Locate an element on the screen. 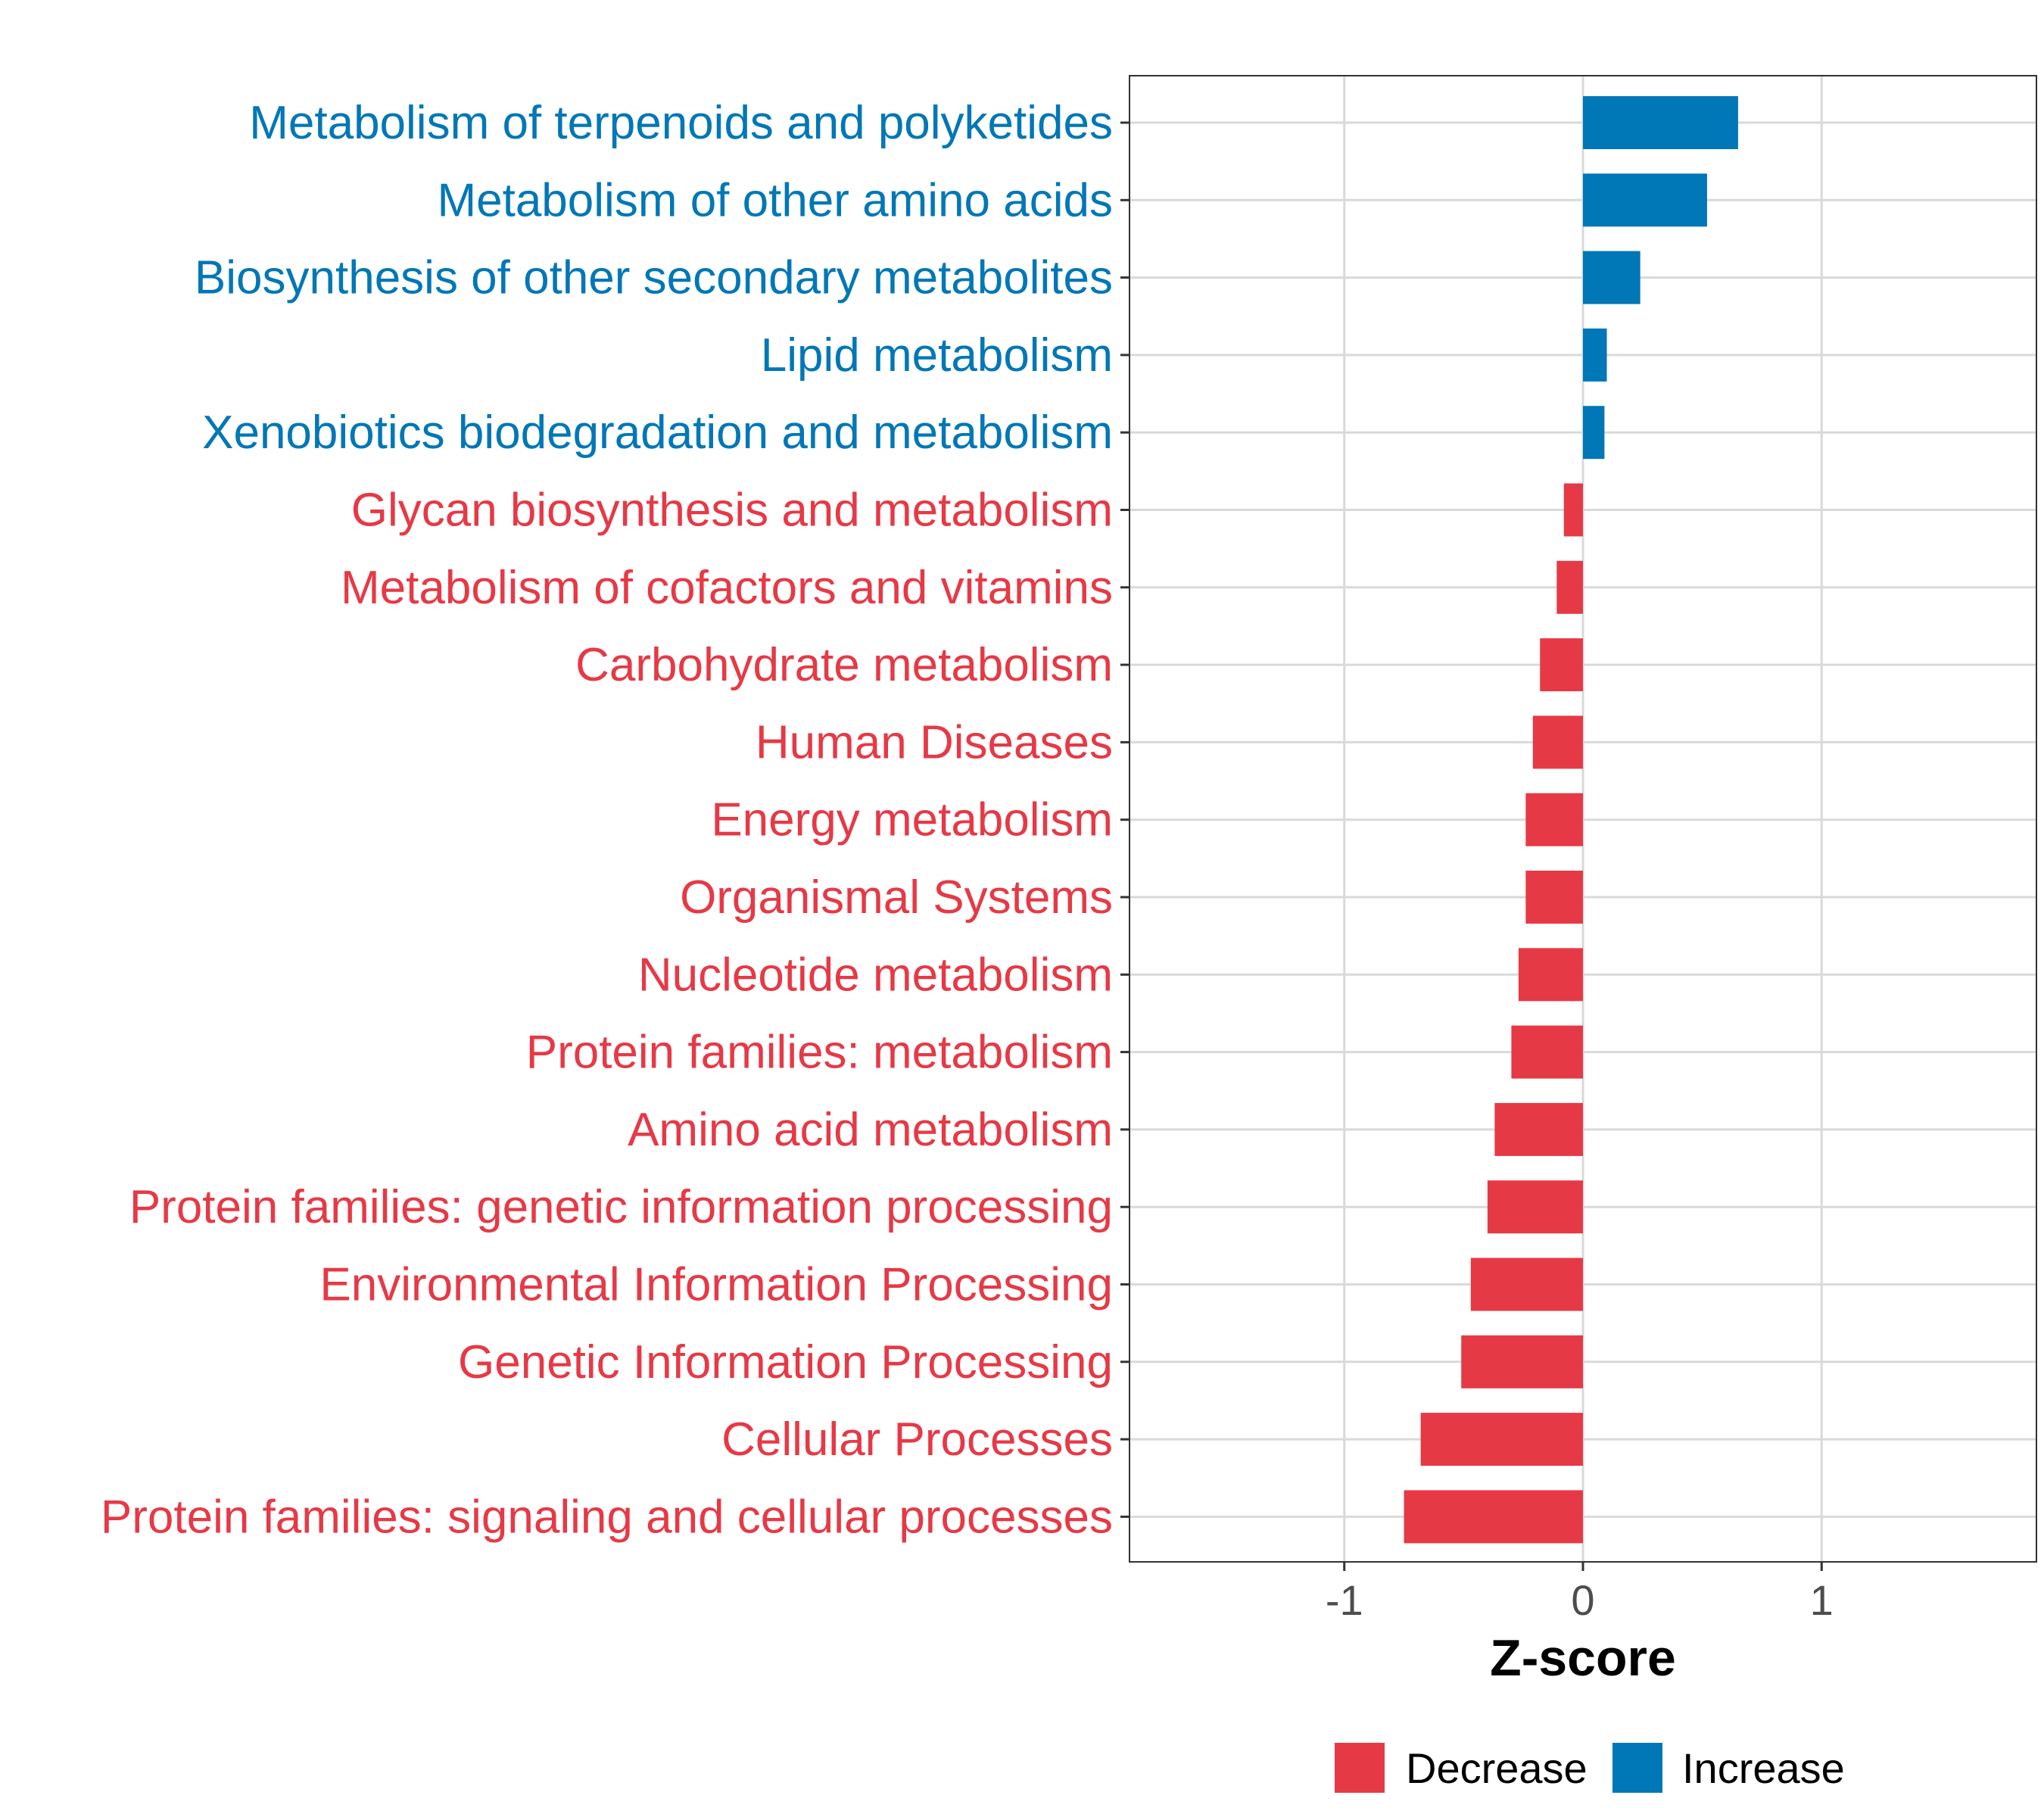 This screenshot has height=1817, width=2044. legend-label-decrease: Decrease is located at coordinates (1497, 1768).